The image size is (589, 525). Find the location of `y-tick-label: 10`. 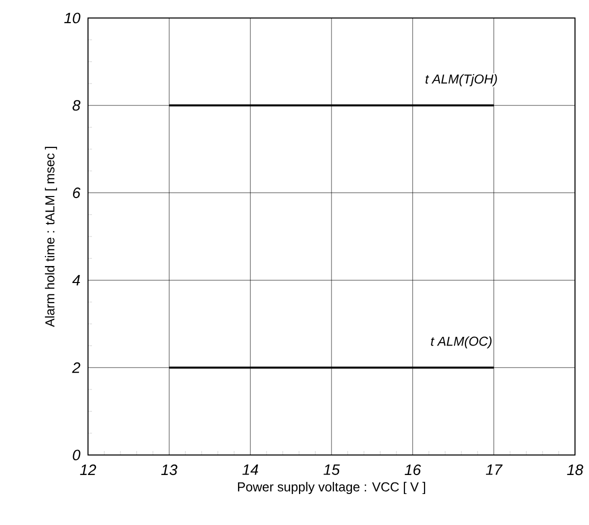

y-tick-label: 10 is located at coordinates (72, 18).